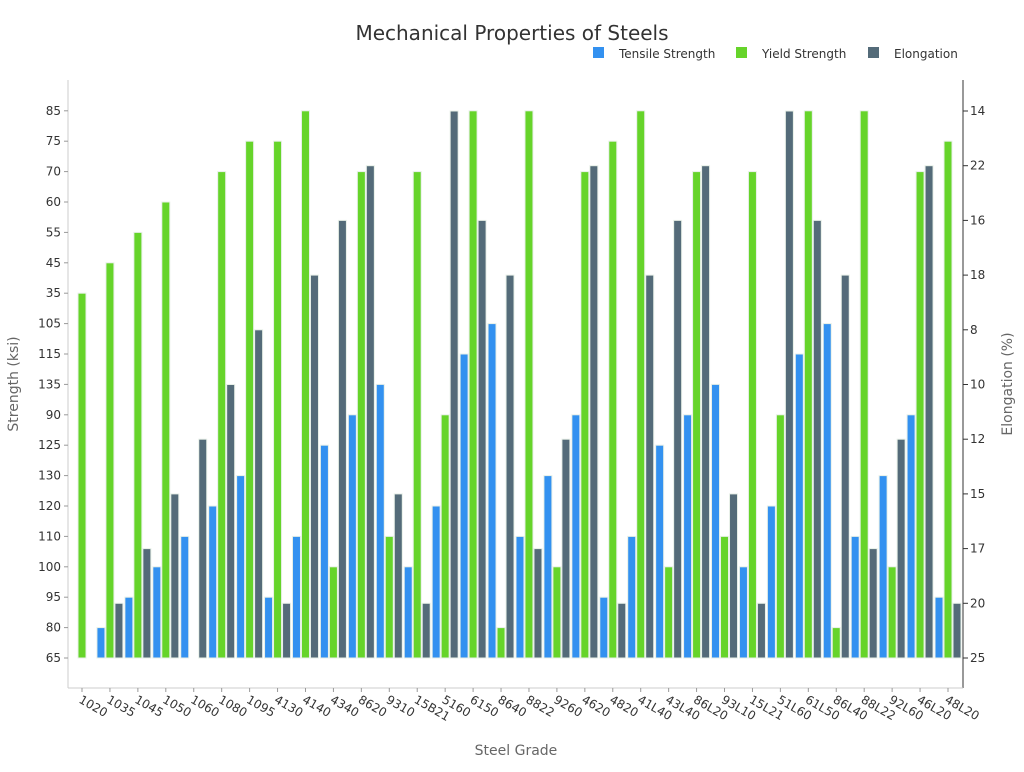 This screenshot has height=772, width=1024. I want to click on x-tick-label: 4620, so click(595, 705).